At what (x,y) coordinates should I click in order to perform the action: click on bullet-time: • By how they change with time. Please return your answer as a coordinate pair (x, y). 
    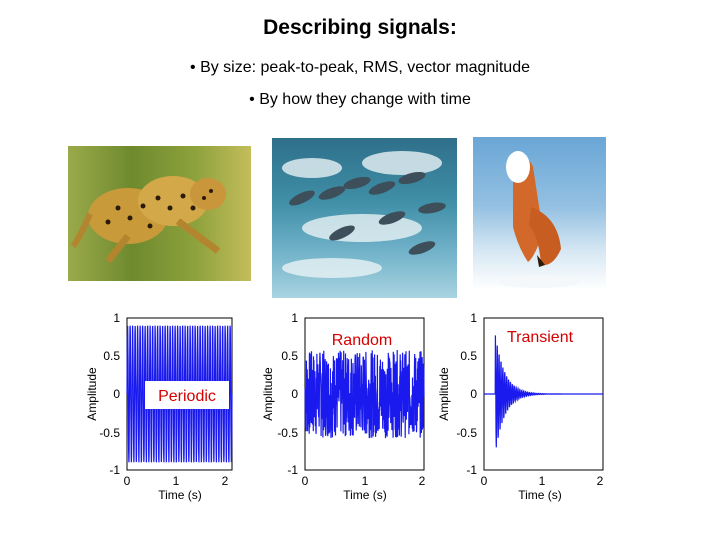
    Looking at the image, I should click on (360, 99).